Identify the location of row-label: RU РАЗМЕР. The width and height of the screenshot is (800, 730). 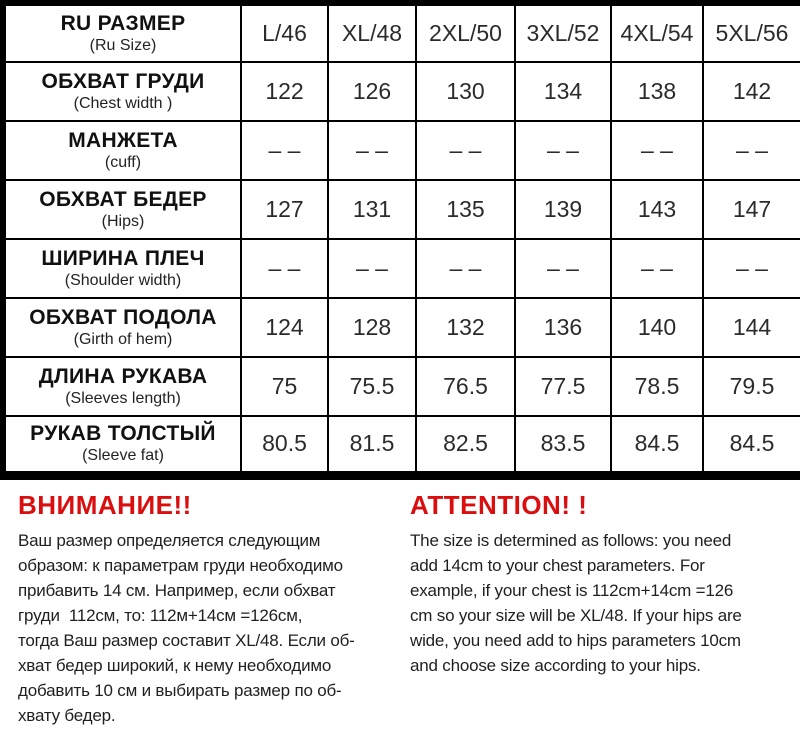
(123, 23).